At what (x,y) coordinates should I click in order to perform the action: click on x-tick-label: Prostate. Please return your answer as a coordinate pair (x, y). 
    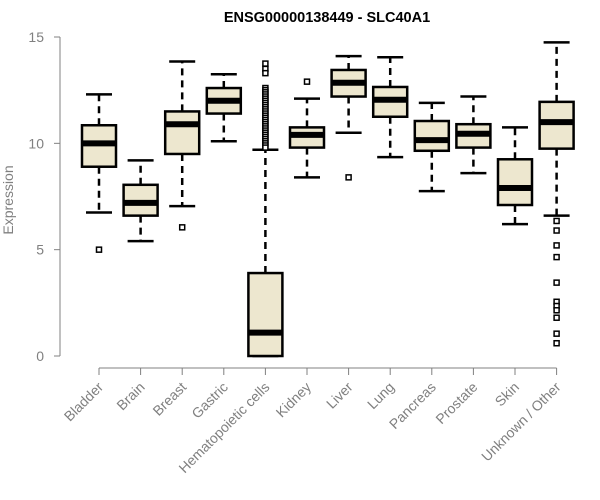
    Looking at the image, I should click on (456, 403).